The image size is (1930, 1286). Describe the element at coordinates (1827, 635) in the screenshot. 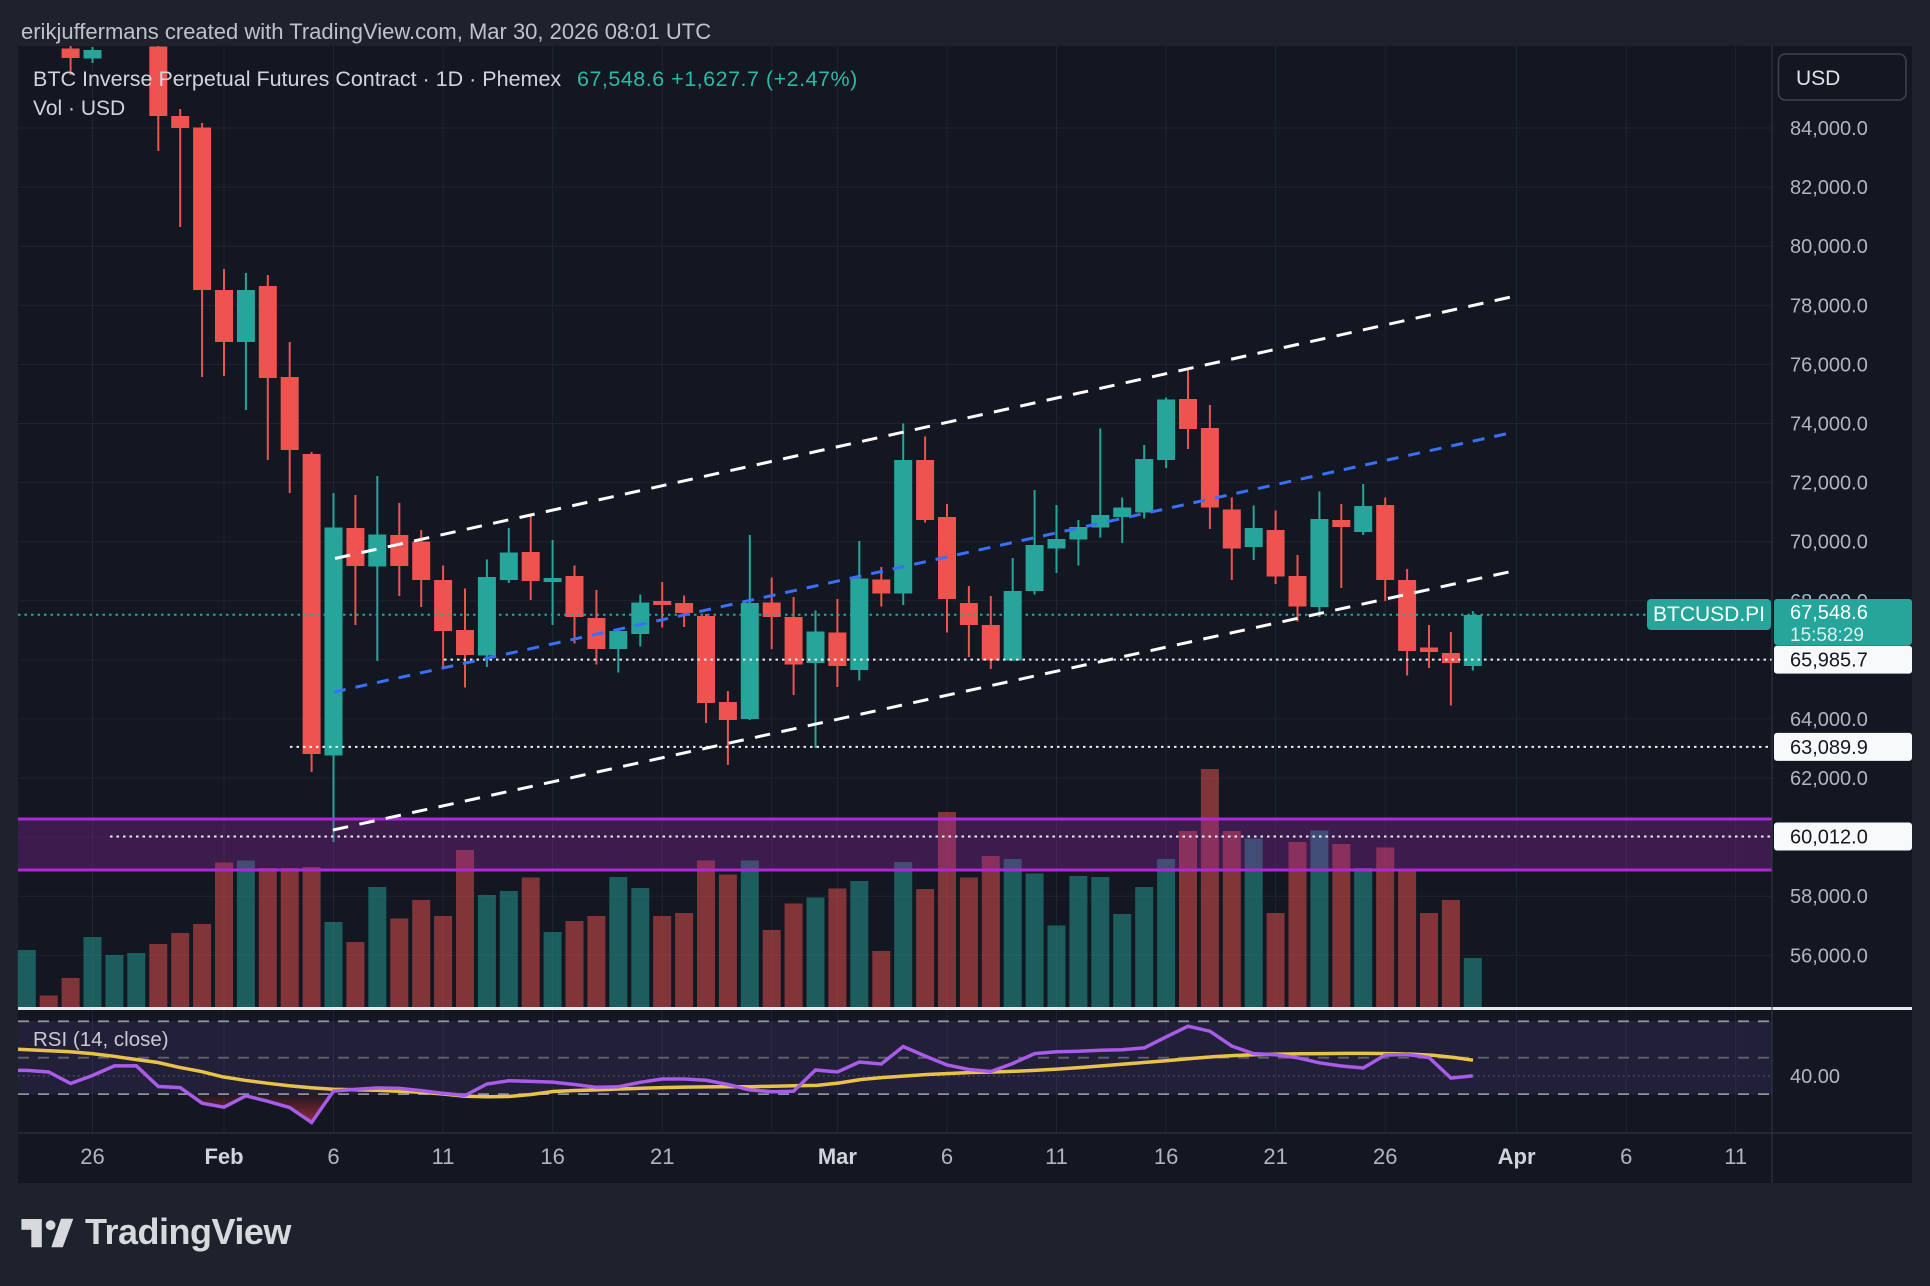

I see `svg-text: 15:58:29` at that location.